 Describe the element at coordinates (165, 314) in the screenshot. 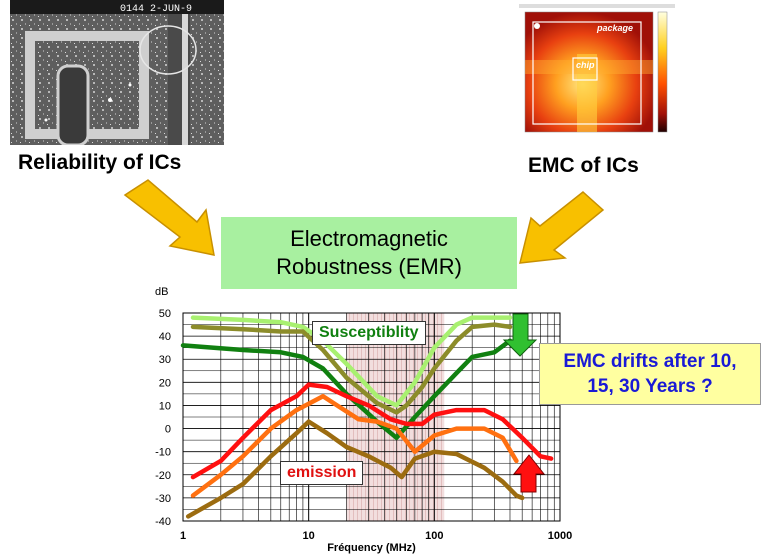

I see `y-tick-label: 50` at that location.